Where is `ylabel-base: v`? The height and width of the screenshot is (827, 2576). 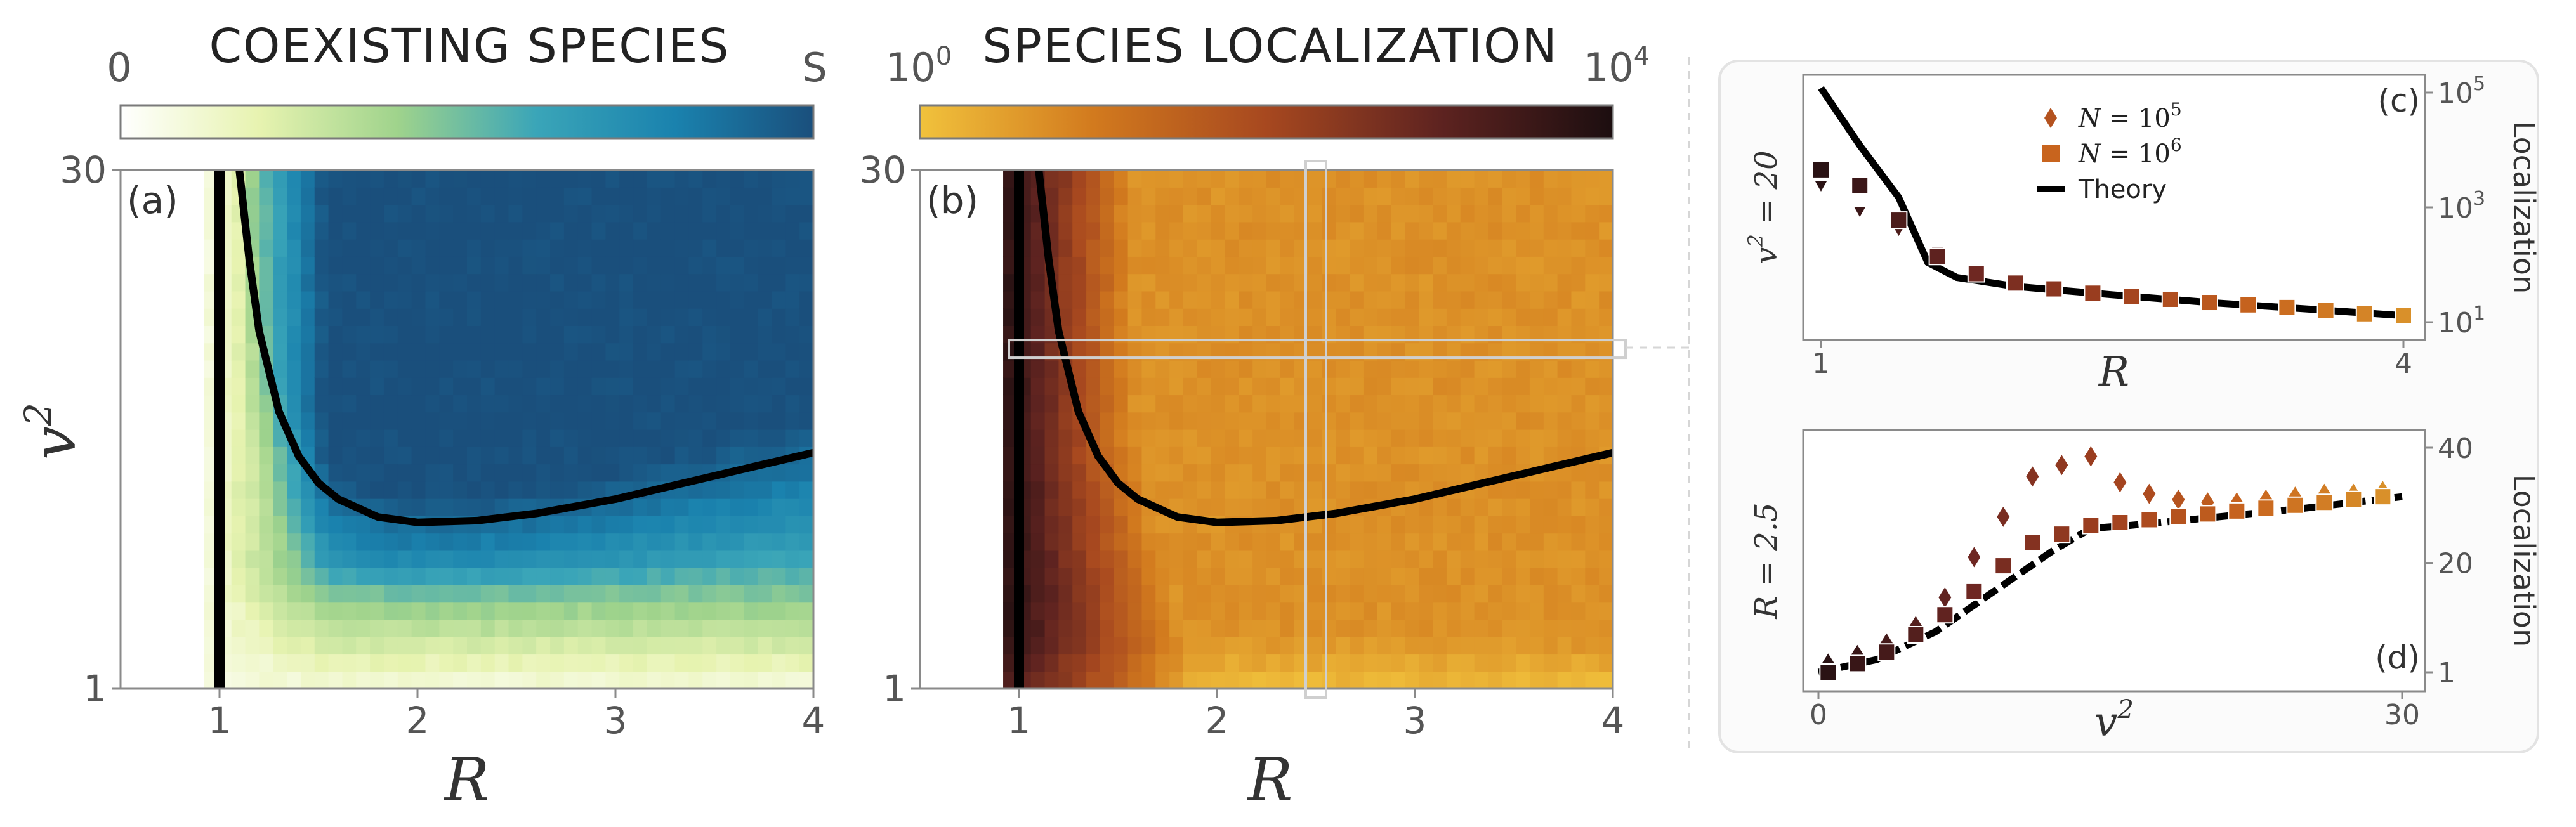
ylabel-base: v is located at coordinates (54, 443).